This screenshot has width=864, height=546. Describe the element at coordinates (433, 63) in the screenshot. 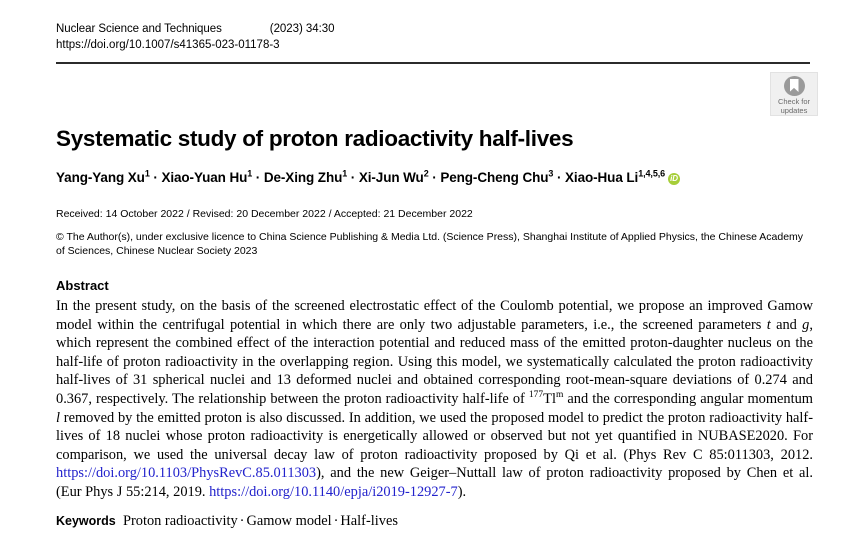

I see `header-divider` at that location.